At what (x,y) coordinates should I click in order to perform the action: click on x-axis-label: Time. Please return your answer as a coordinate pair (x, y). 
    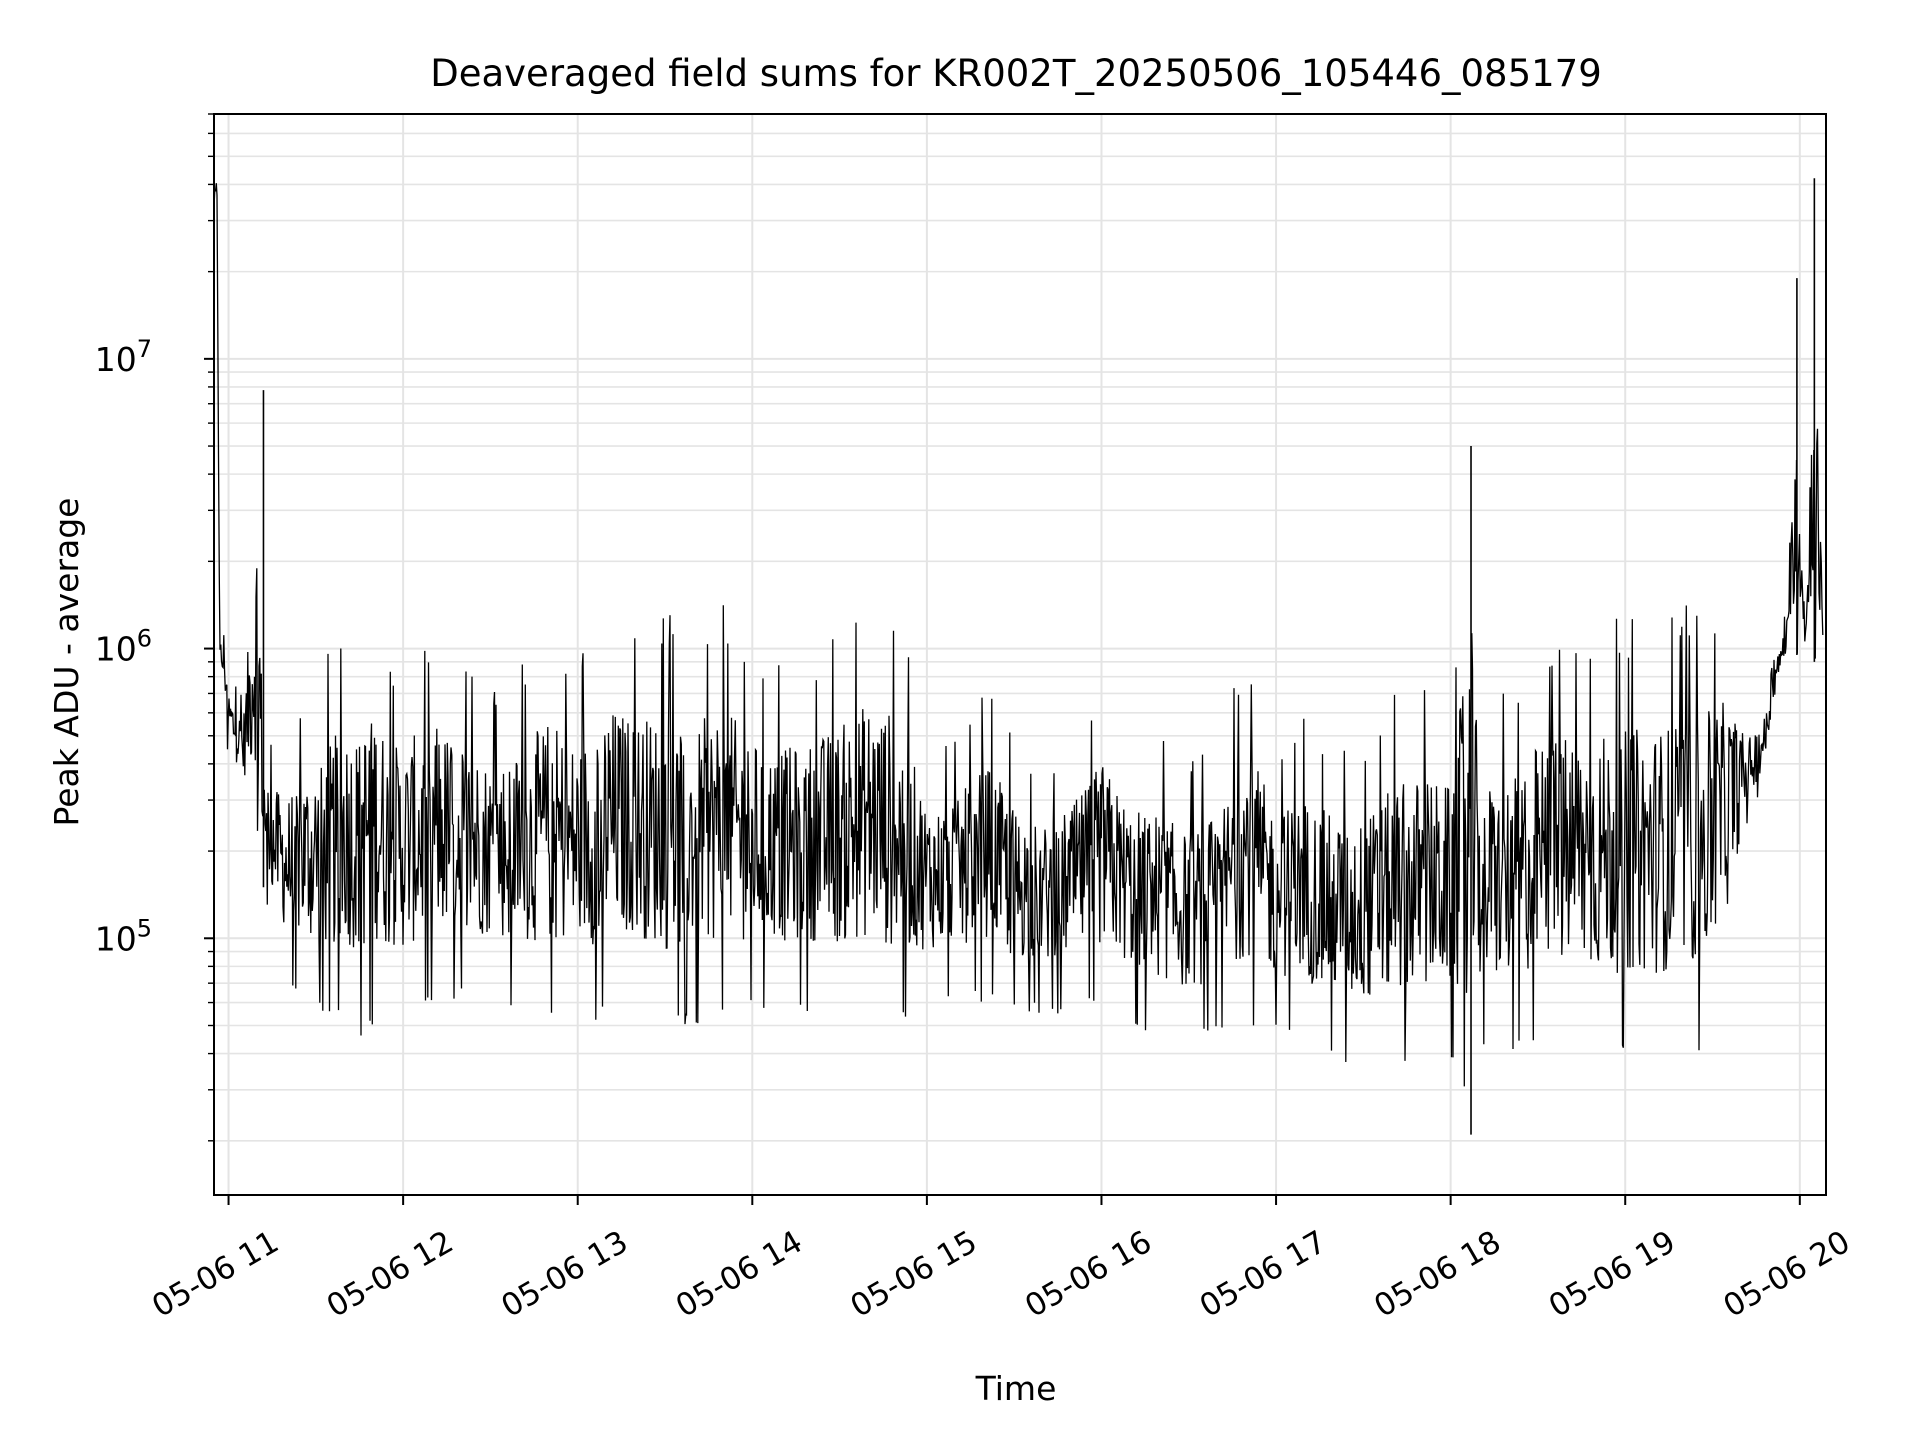
    Looking at the image, I should click on (1016, 1388).